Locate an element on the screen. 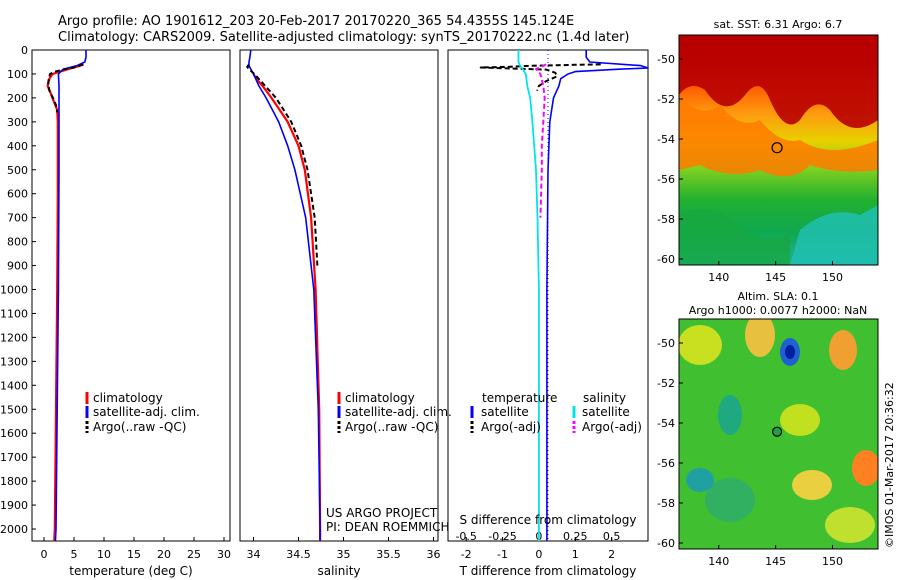 This screenshot has width=900, height=580. sst-map is located at coordinates (778, 150).